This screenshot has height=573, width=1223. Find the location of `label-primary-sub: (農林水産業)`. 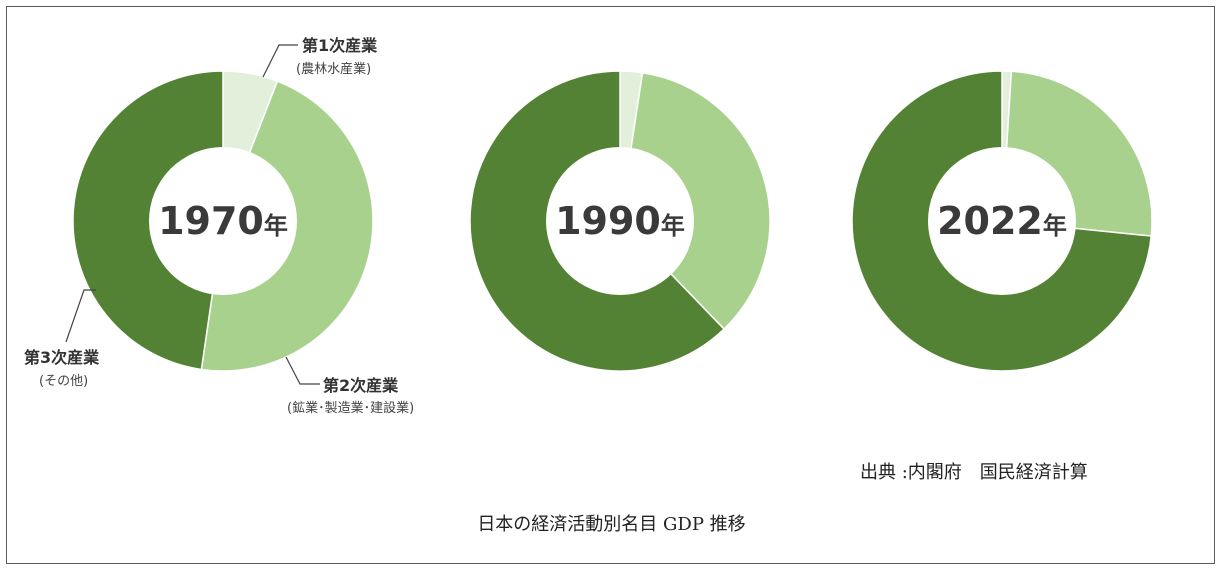

label-primary-sub: (農林水産業) is located at coordinates (333, 69).